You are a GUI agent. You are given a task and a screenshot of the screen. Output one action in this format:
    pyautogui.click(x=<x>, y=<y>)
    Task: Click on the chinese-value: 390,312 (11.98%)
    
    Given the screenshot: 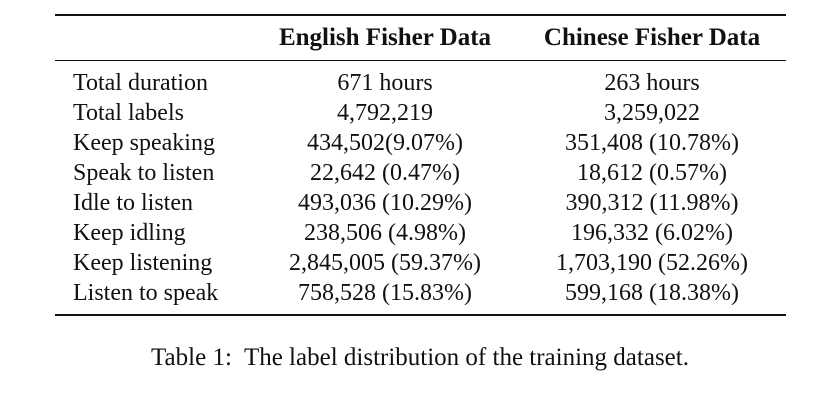 What is the action you would take?
    pyautogui.click(x=652, y=203)
    